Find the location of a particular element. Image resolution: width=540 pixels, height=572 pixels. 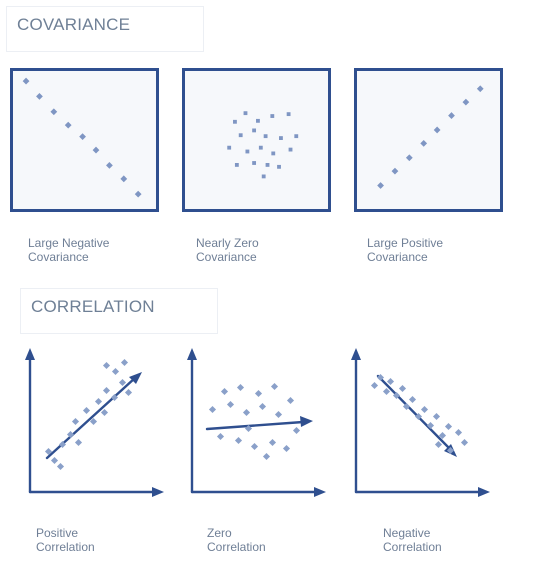

large-positive-covariance-scatter is located at coordinates (430, 137).